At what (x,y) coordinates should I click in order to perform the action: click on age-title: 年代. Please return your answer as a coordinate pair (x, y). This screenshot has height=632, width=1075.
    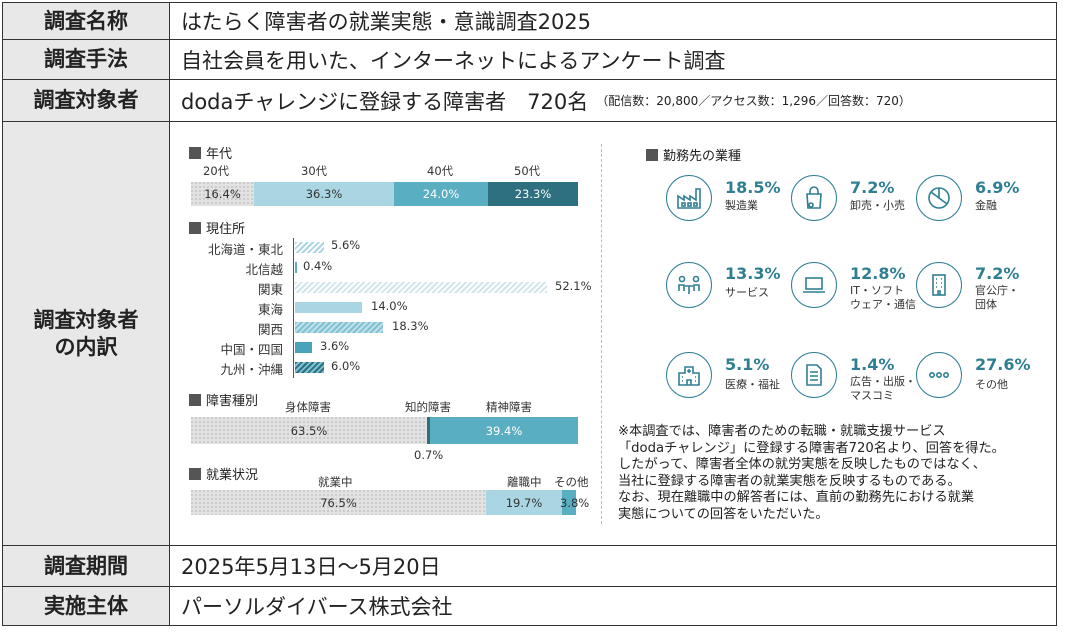
    Looking at the image, I should click on (219, 154).